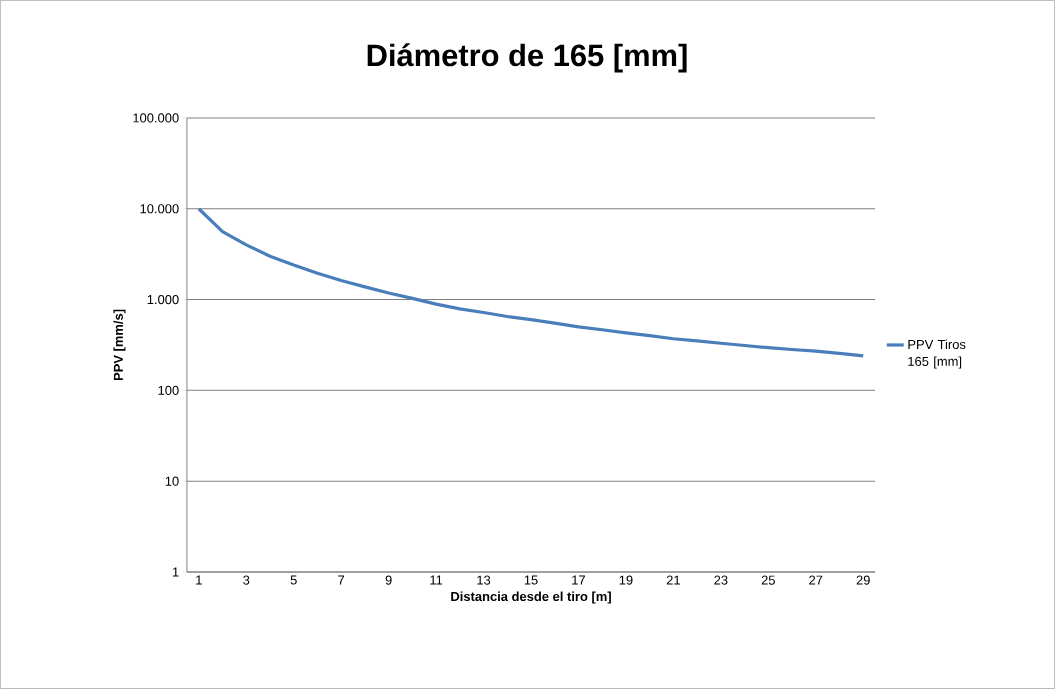 The height and width of the screenshot is (689, 1055). What do you see at coordinates (768, 580) in the screenshot?
I see `x-tick-label: 25` at bounding box center [768, 580].